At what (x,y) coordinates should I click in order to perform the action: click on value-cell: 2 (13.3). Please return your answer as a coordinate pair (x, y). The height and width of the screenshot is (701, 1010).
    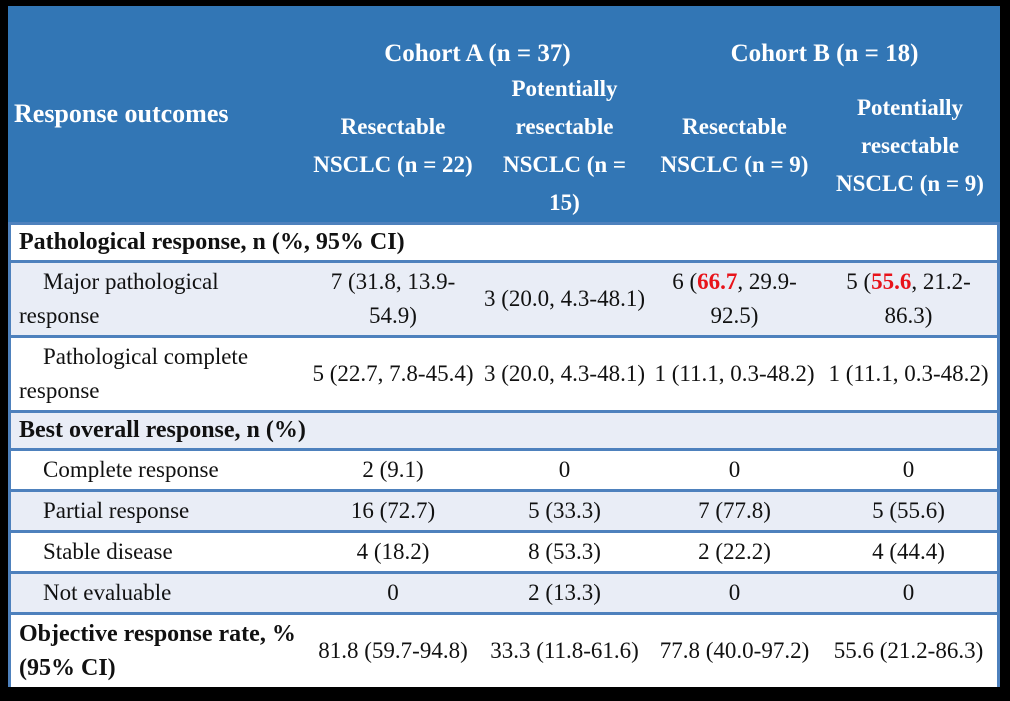
    Looking at the image, I should click on (564, 592).